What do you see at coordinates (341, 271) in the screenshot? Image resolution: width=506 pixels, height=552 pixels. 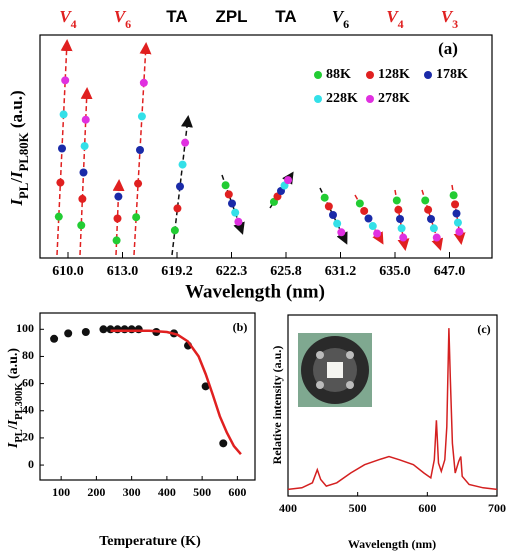 I see `x-tick-label: 631.2` at bounding box center [341, 271].